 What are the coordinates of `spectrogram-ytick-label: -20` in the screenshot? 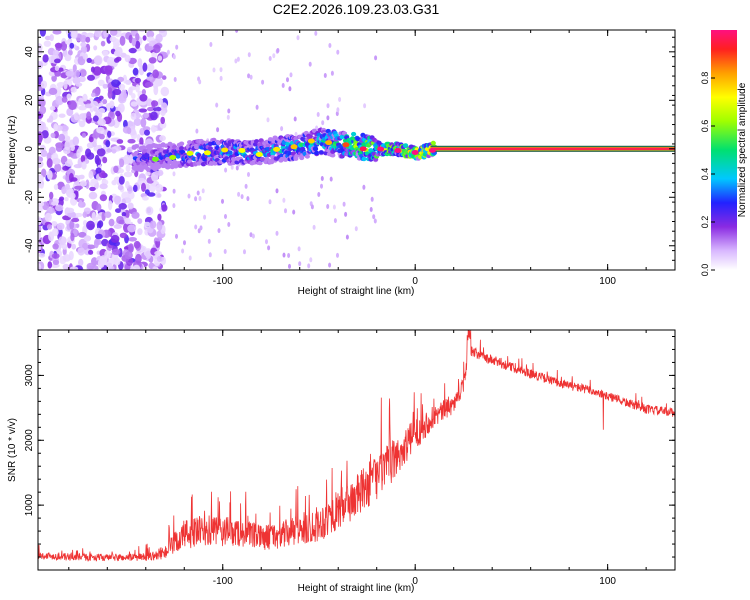 It's located at (29, 197).